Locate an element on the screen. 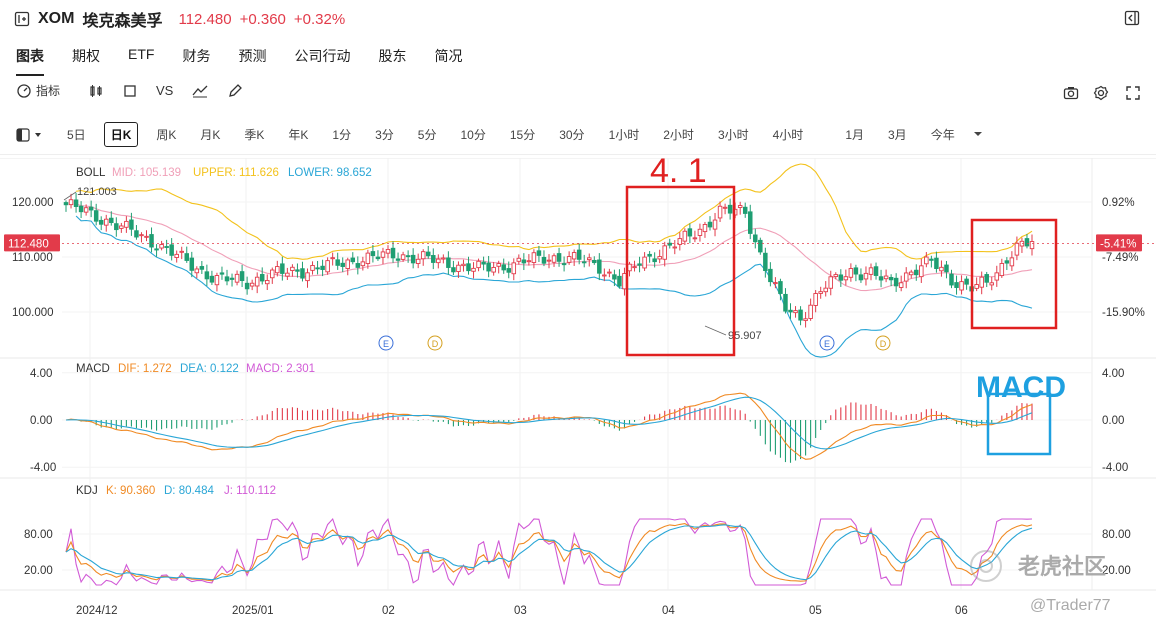  trend-icon is located at coordinates (200, 91).